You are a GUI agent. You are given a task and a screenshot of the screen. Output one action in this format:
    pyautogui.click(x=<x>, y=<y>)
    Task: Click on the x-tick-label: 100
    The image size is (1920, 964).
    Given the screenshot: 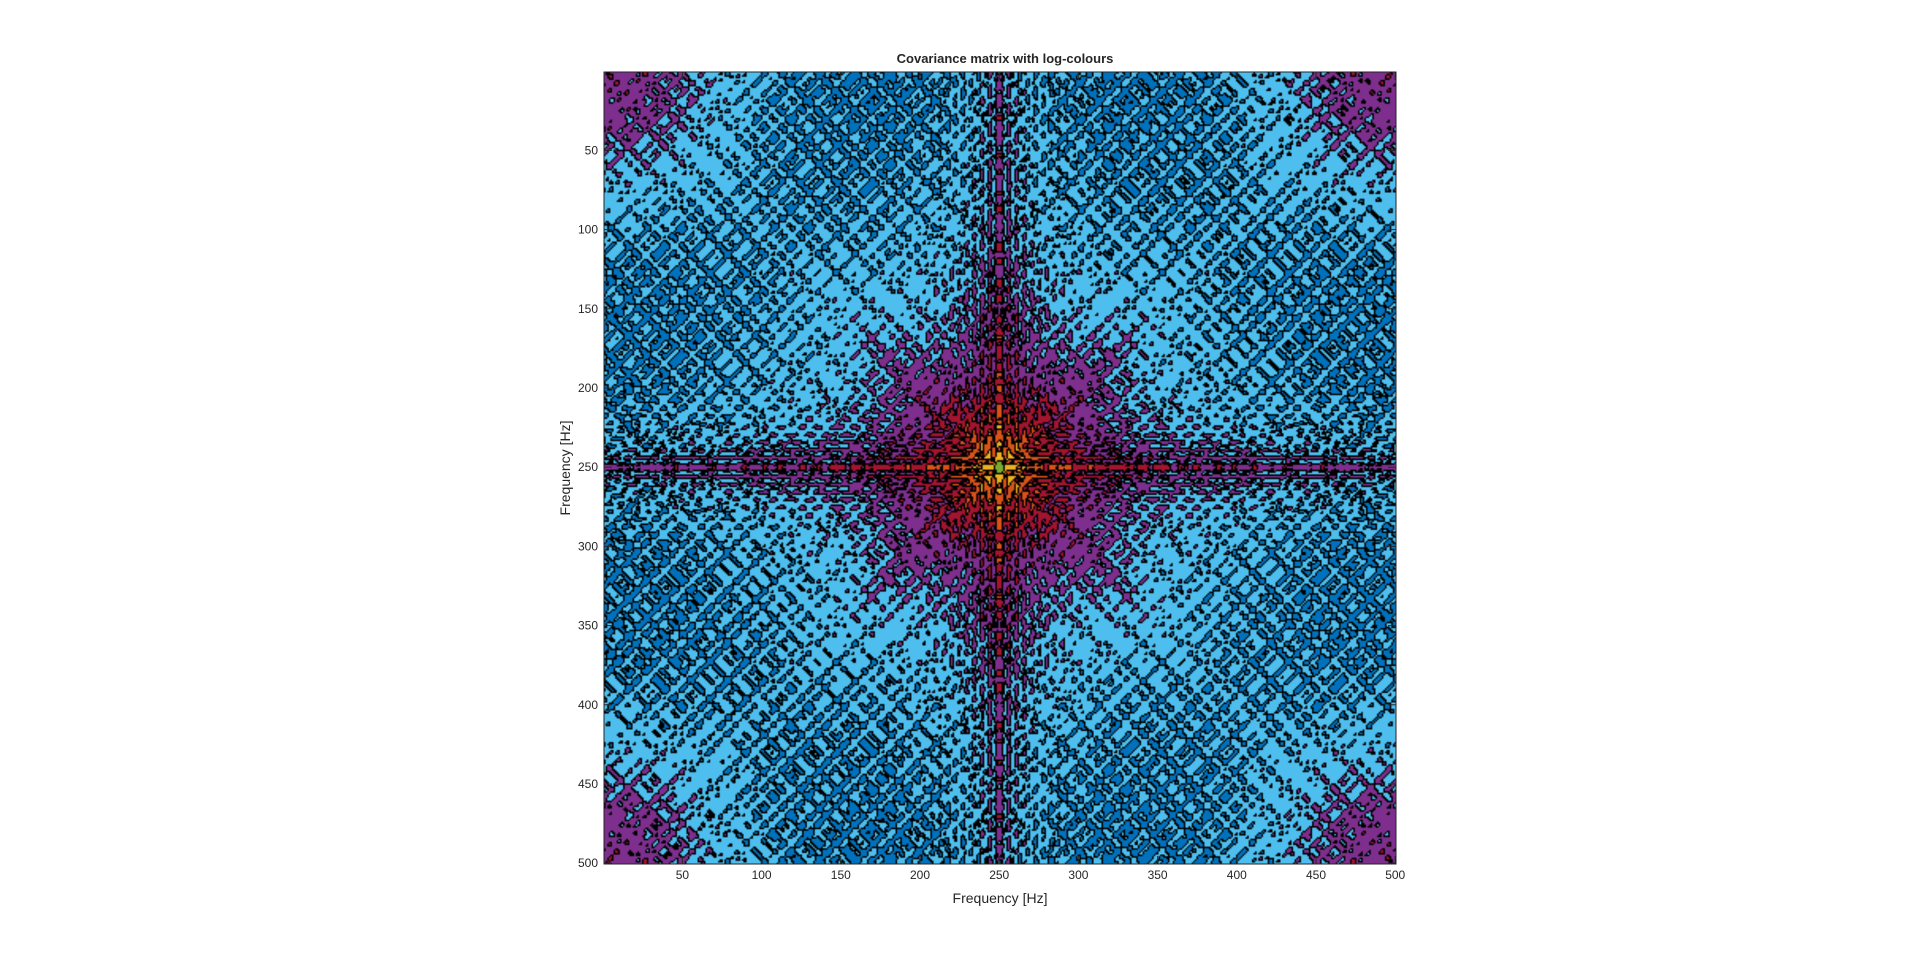 What is the action you would take?
    pyautogui.click(x=762, y=875)
    